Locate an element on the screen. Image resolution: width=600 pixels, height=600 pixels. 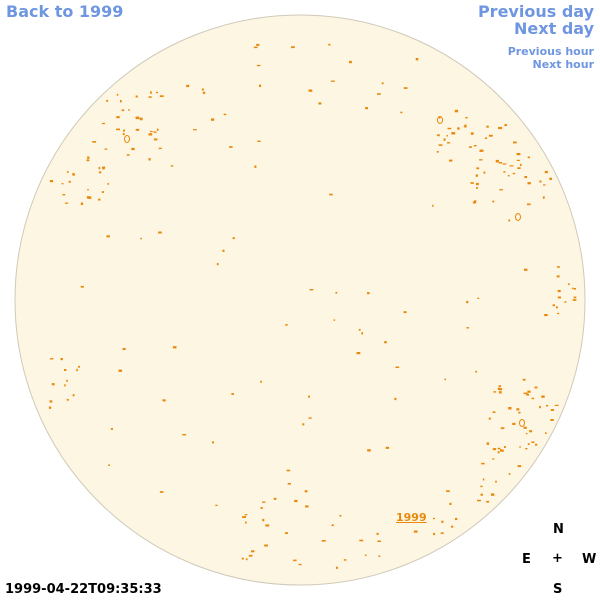
observation-timestamp: 1999-04-22T09:35:33 is located at coordinates (83, 589).